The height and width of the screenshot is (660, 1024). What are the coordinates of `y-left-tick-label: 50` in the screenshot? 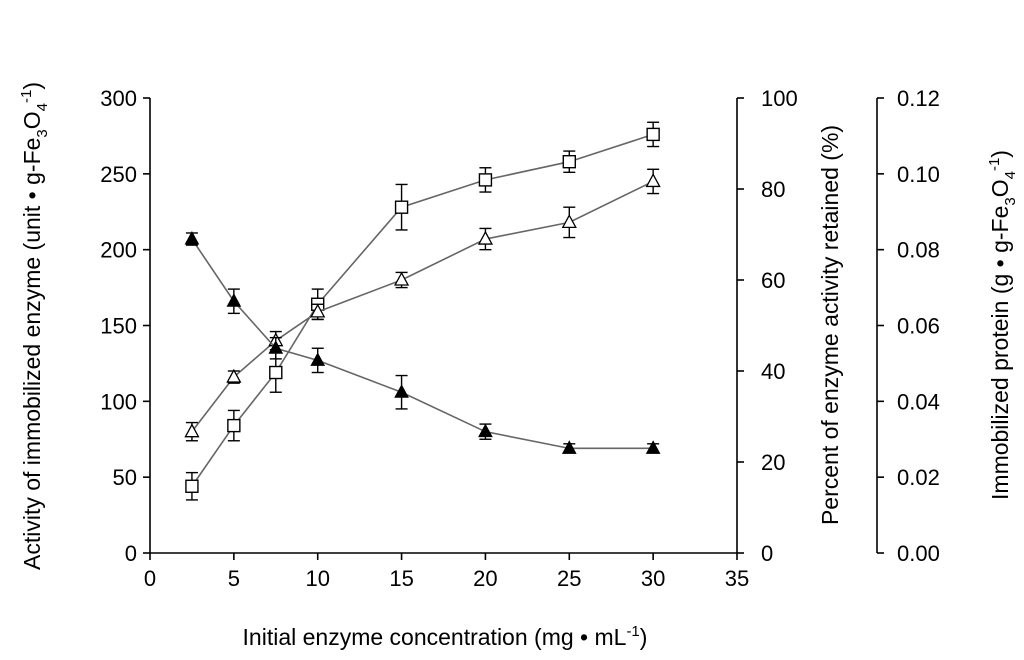 It's located at (125, 477).